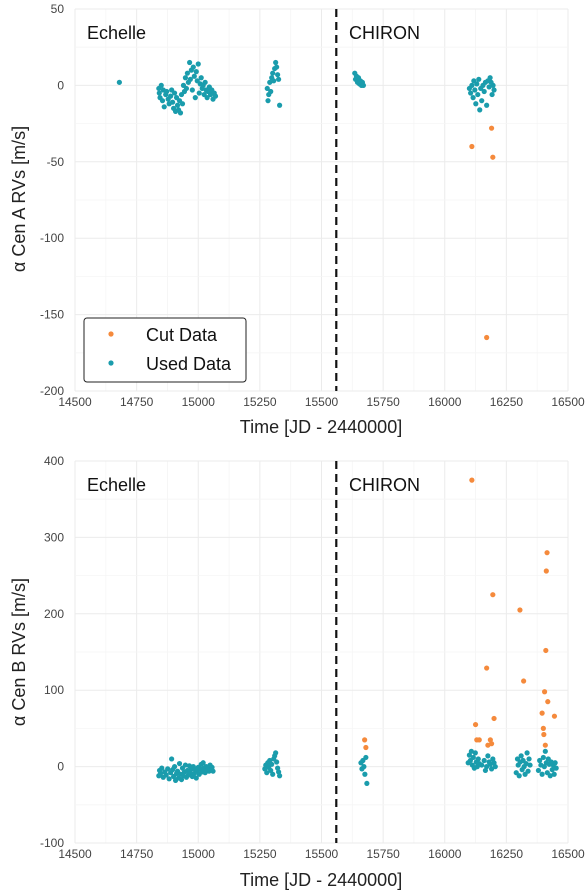 The width and height of the screenshot is (587, 892). What do you see at coordinates (52, 200) in the screenshot?
I see `y-tick-labels-a: -200 -150 -100 -50 0 50` at bounding box center [52, 200].